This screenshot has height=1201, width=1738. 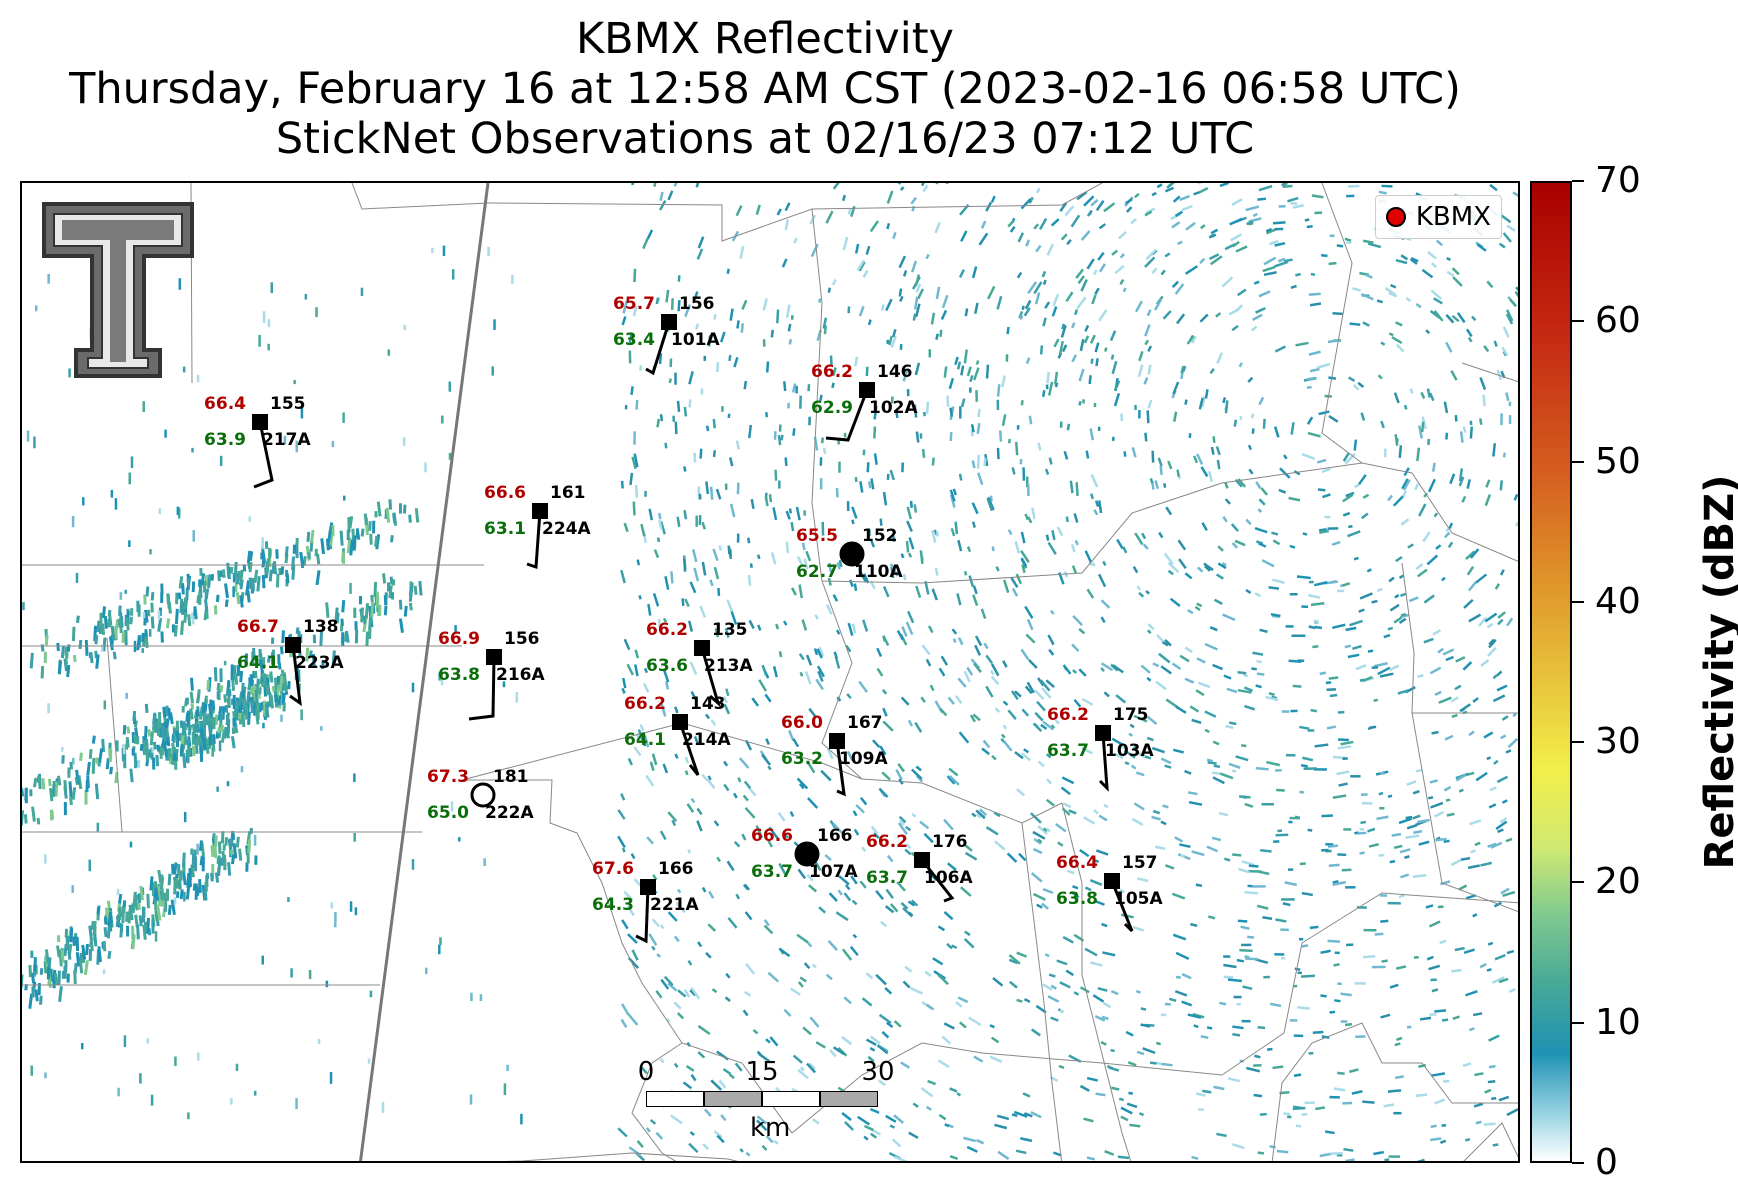 What do you see at coordinates (648, 887) in the screenshot?
I see `station-marker-221A` at bounding box center [648, 887].